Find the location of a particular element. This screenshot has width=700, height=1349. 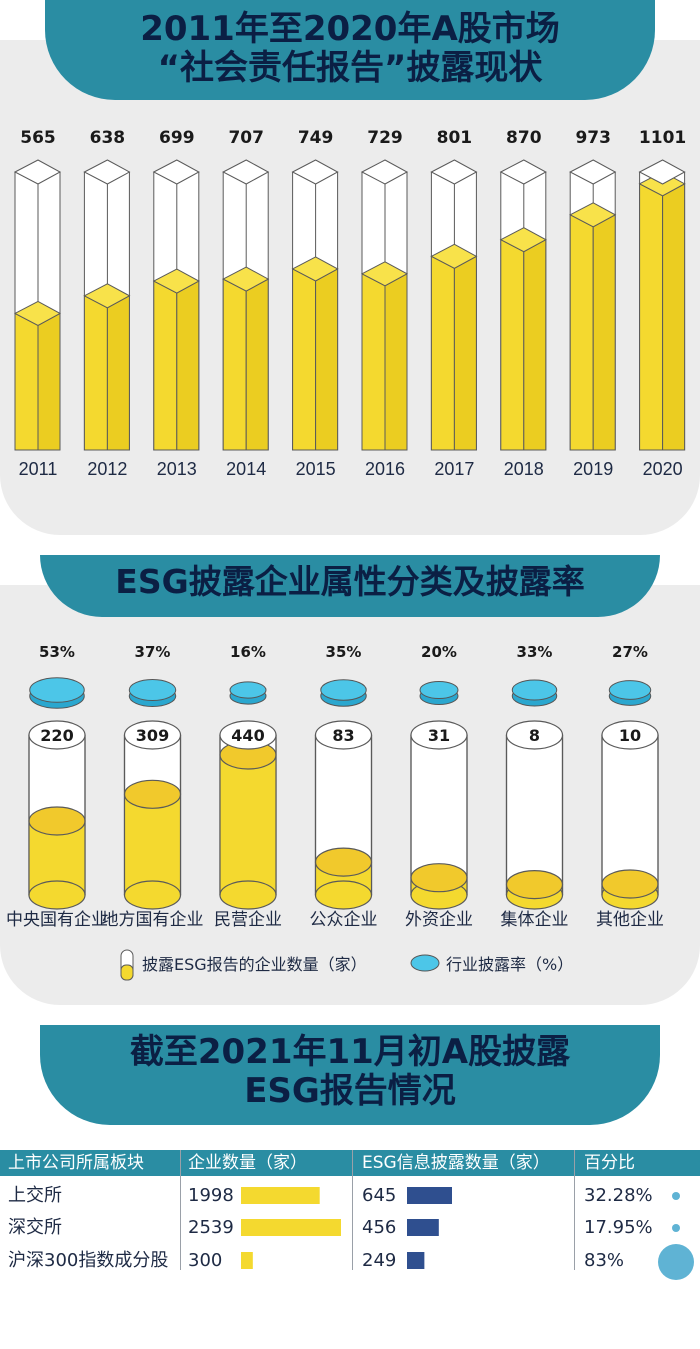

column-2015: 749 2015 is located at coordinates (315, 303).